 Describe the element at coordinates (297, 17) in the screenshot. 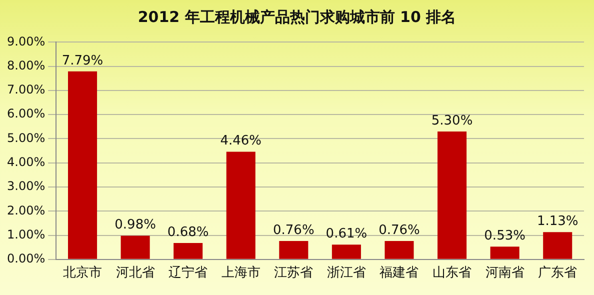

I see `chart-title: 2012 年工程机械产品热门求购城市前 10 排名` at that location.